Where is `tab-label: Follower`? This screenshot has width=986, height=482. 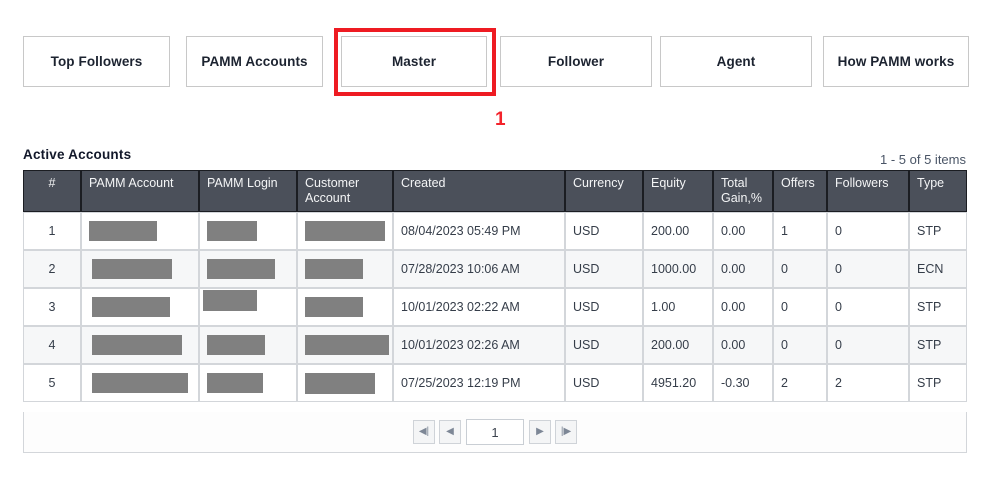
tab-label: Follower is located at coordinates (576, 61).